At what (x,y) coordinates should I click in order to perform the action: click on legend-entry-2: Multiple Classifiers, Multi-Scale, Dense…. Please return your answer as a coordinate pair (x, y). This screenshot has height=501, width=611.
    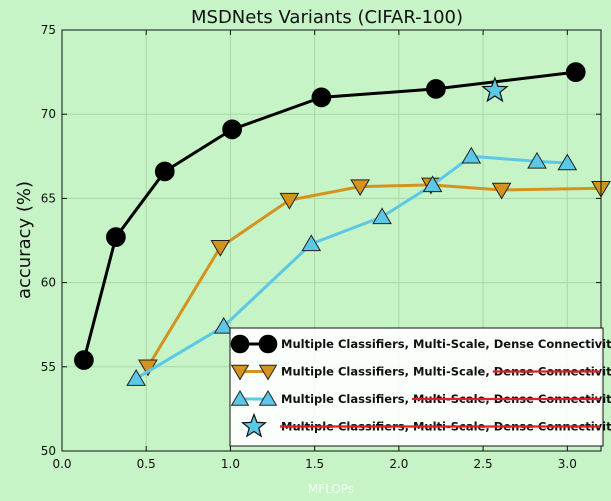
    Looking at the image, I should click on (420, 398).